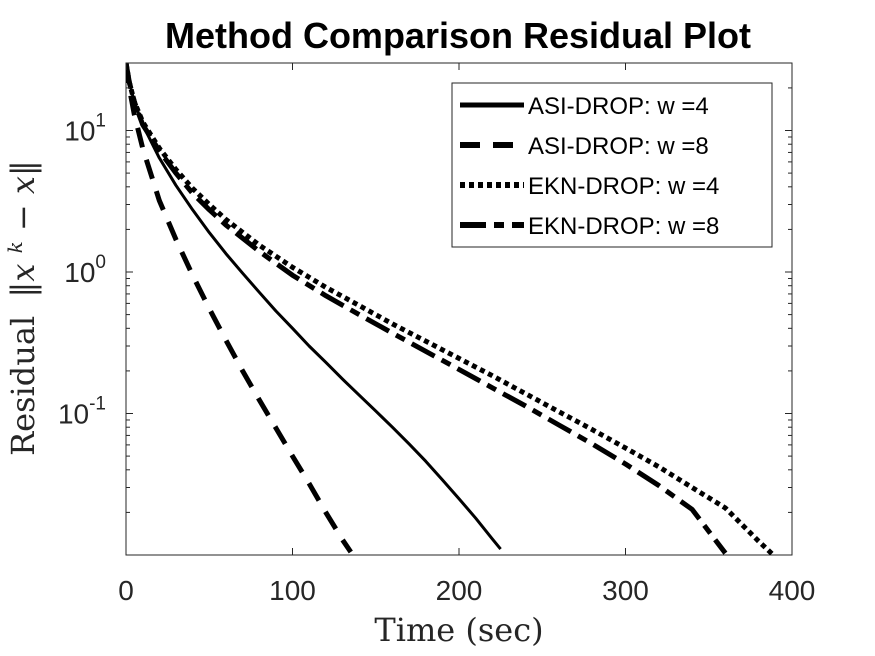  What do you see at coordinates (459, 590) in the screenshot?
I see `x-tick-label: 200` at bounding box center [459, 590].